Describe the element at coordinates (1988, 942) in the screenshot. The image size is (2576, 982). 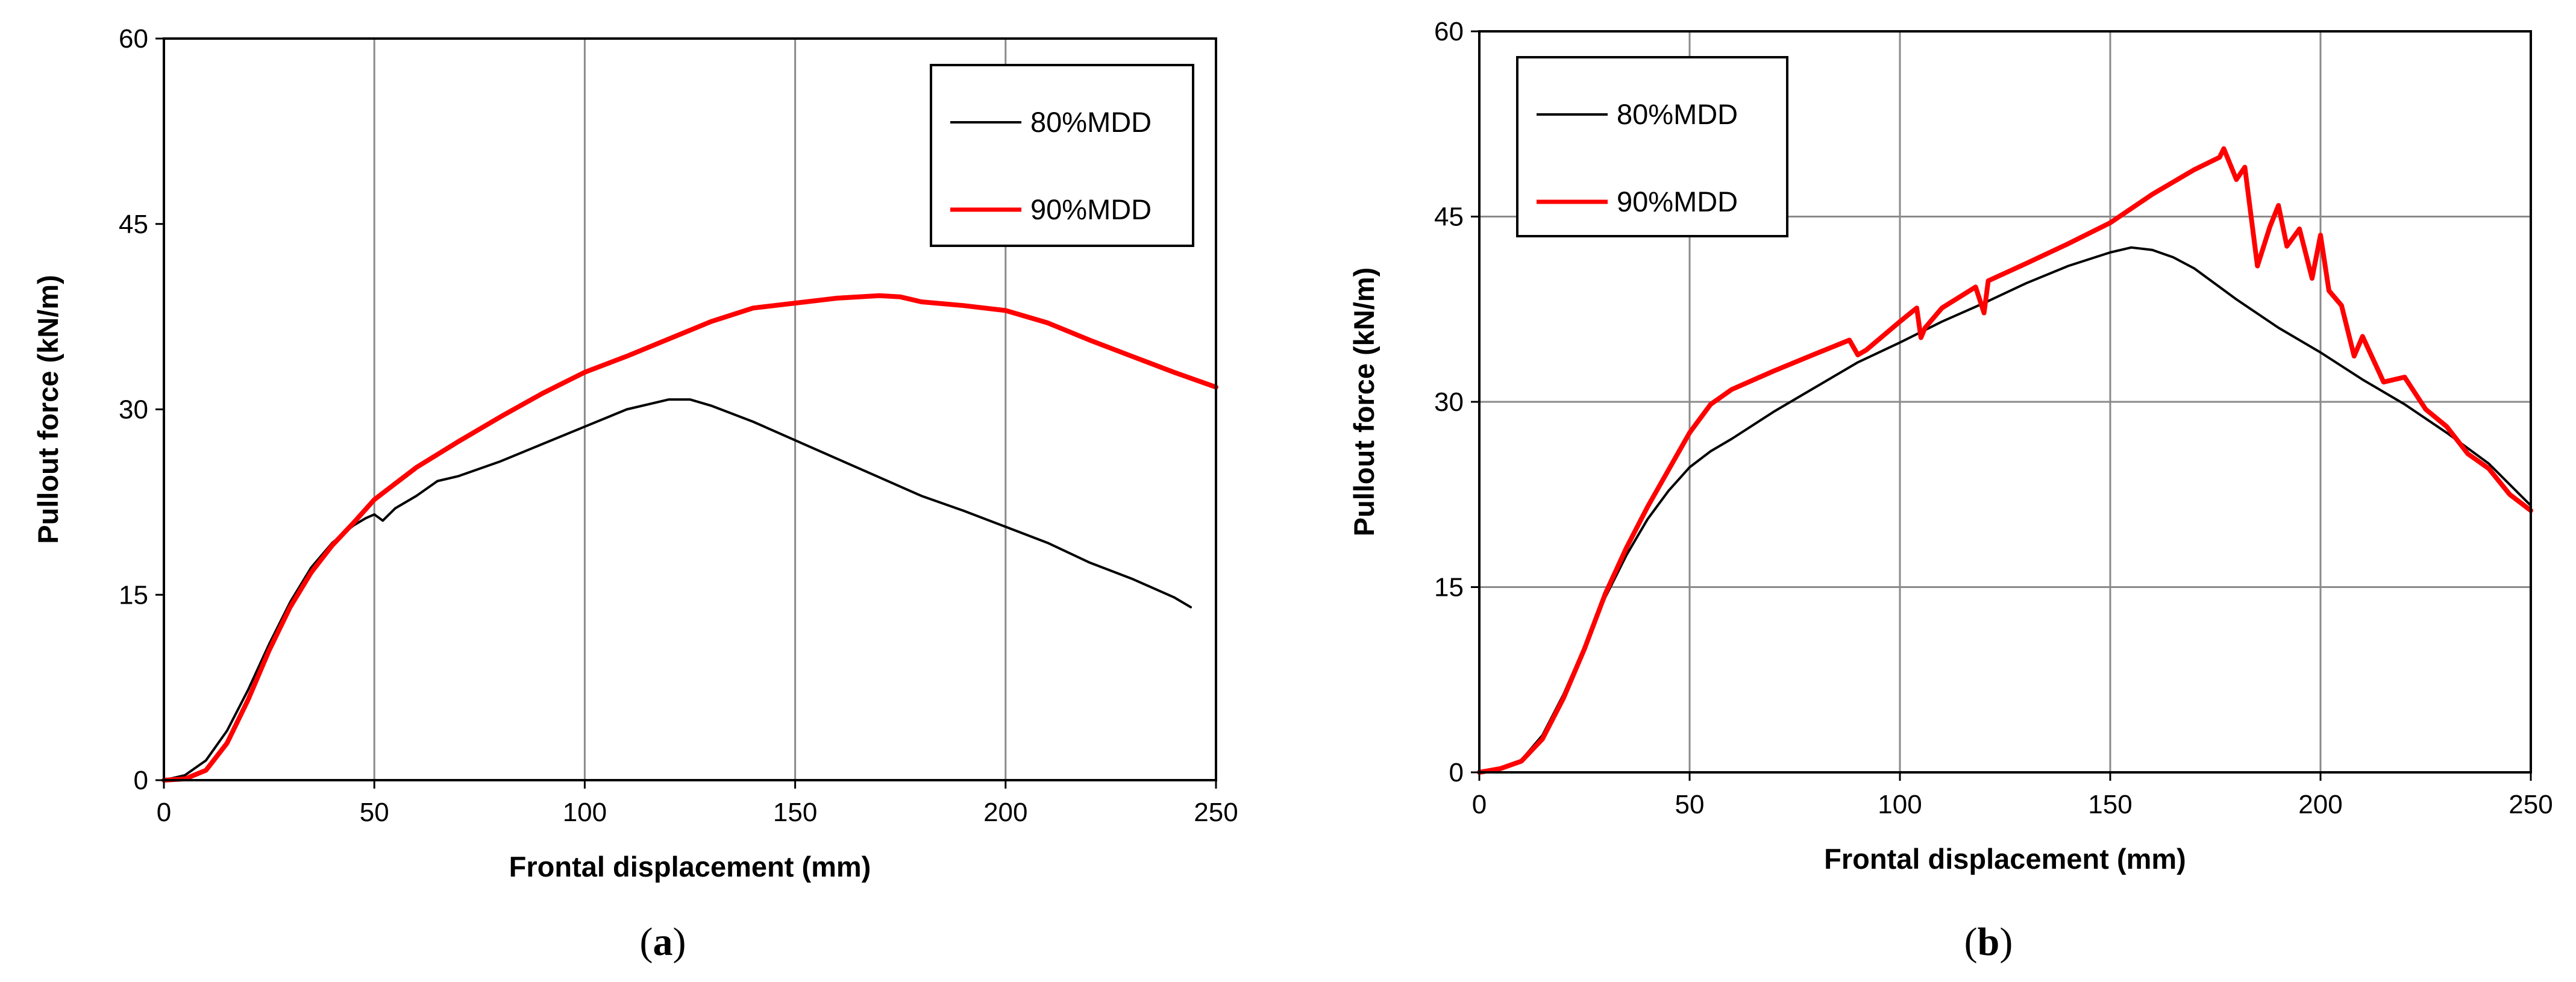
I see `panel-caption: (b)` at that location.